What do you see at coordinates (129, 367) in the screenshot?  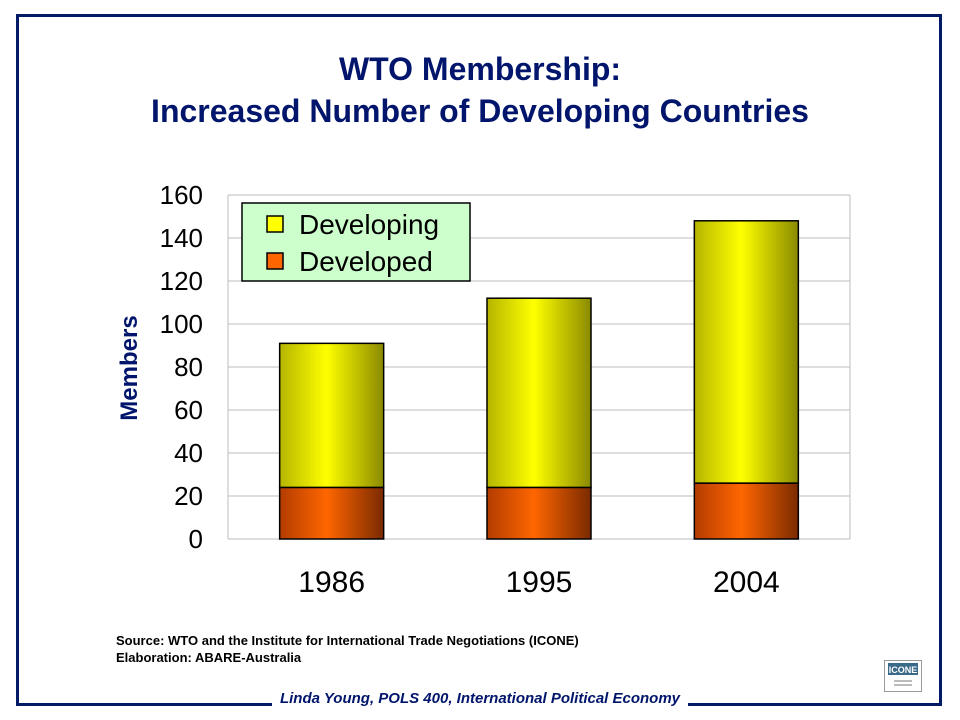 I see `y-axis-label: Members` at bounding box center [129, 367].